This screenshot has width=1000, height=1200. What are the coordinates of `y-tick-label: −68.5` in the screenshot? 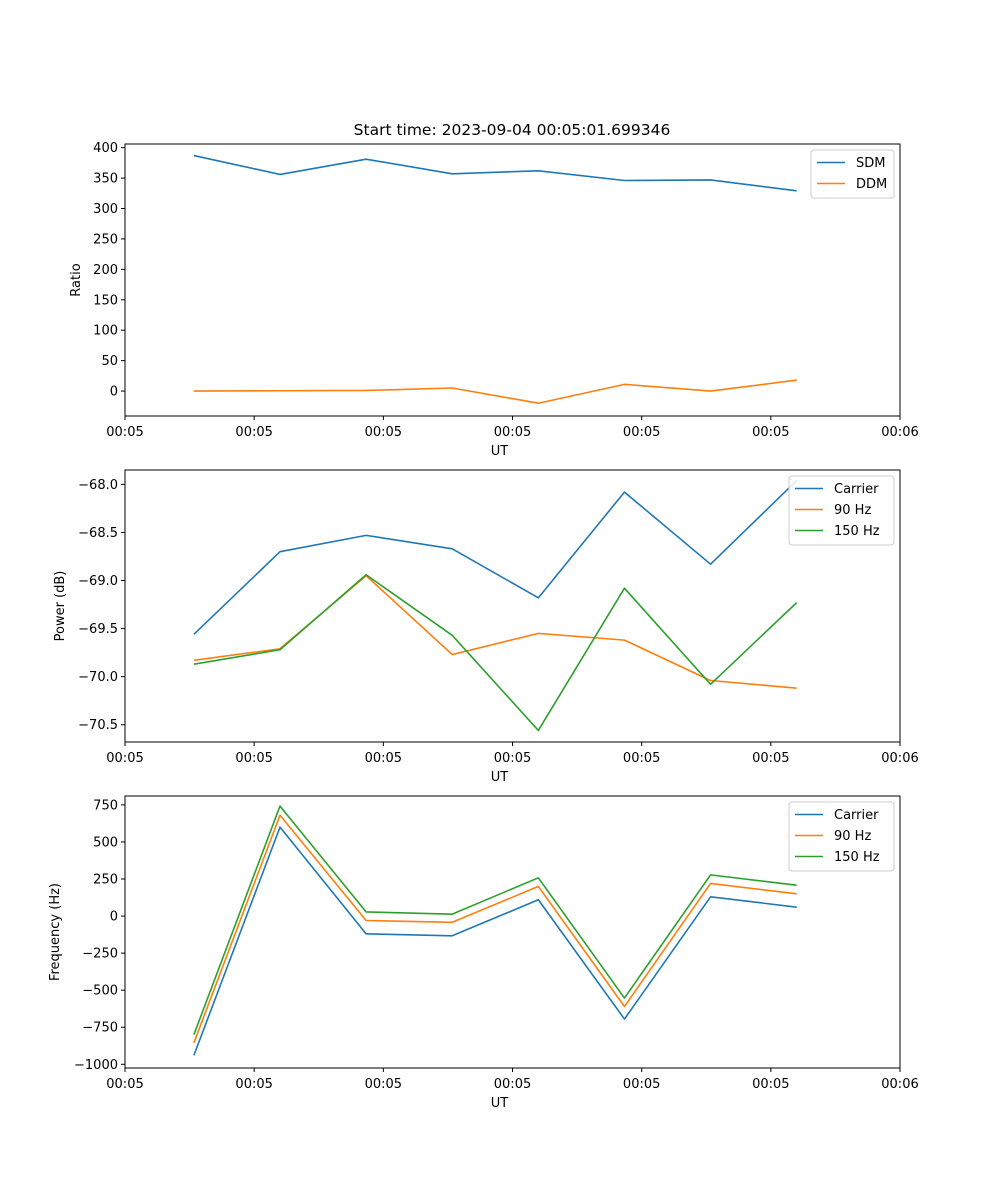 It's located at (98, 533).